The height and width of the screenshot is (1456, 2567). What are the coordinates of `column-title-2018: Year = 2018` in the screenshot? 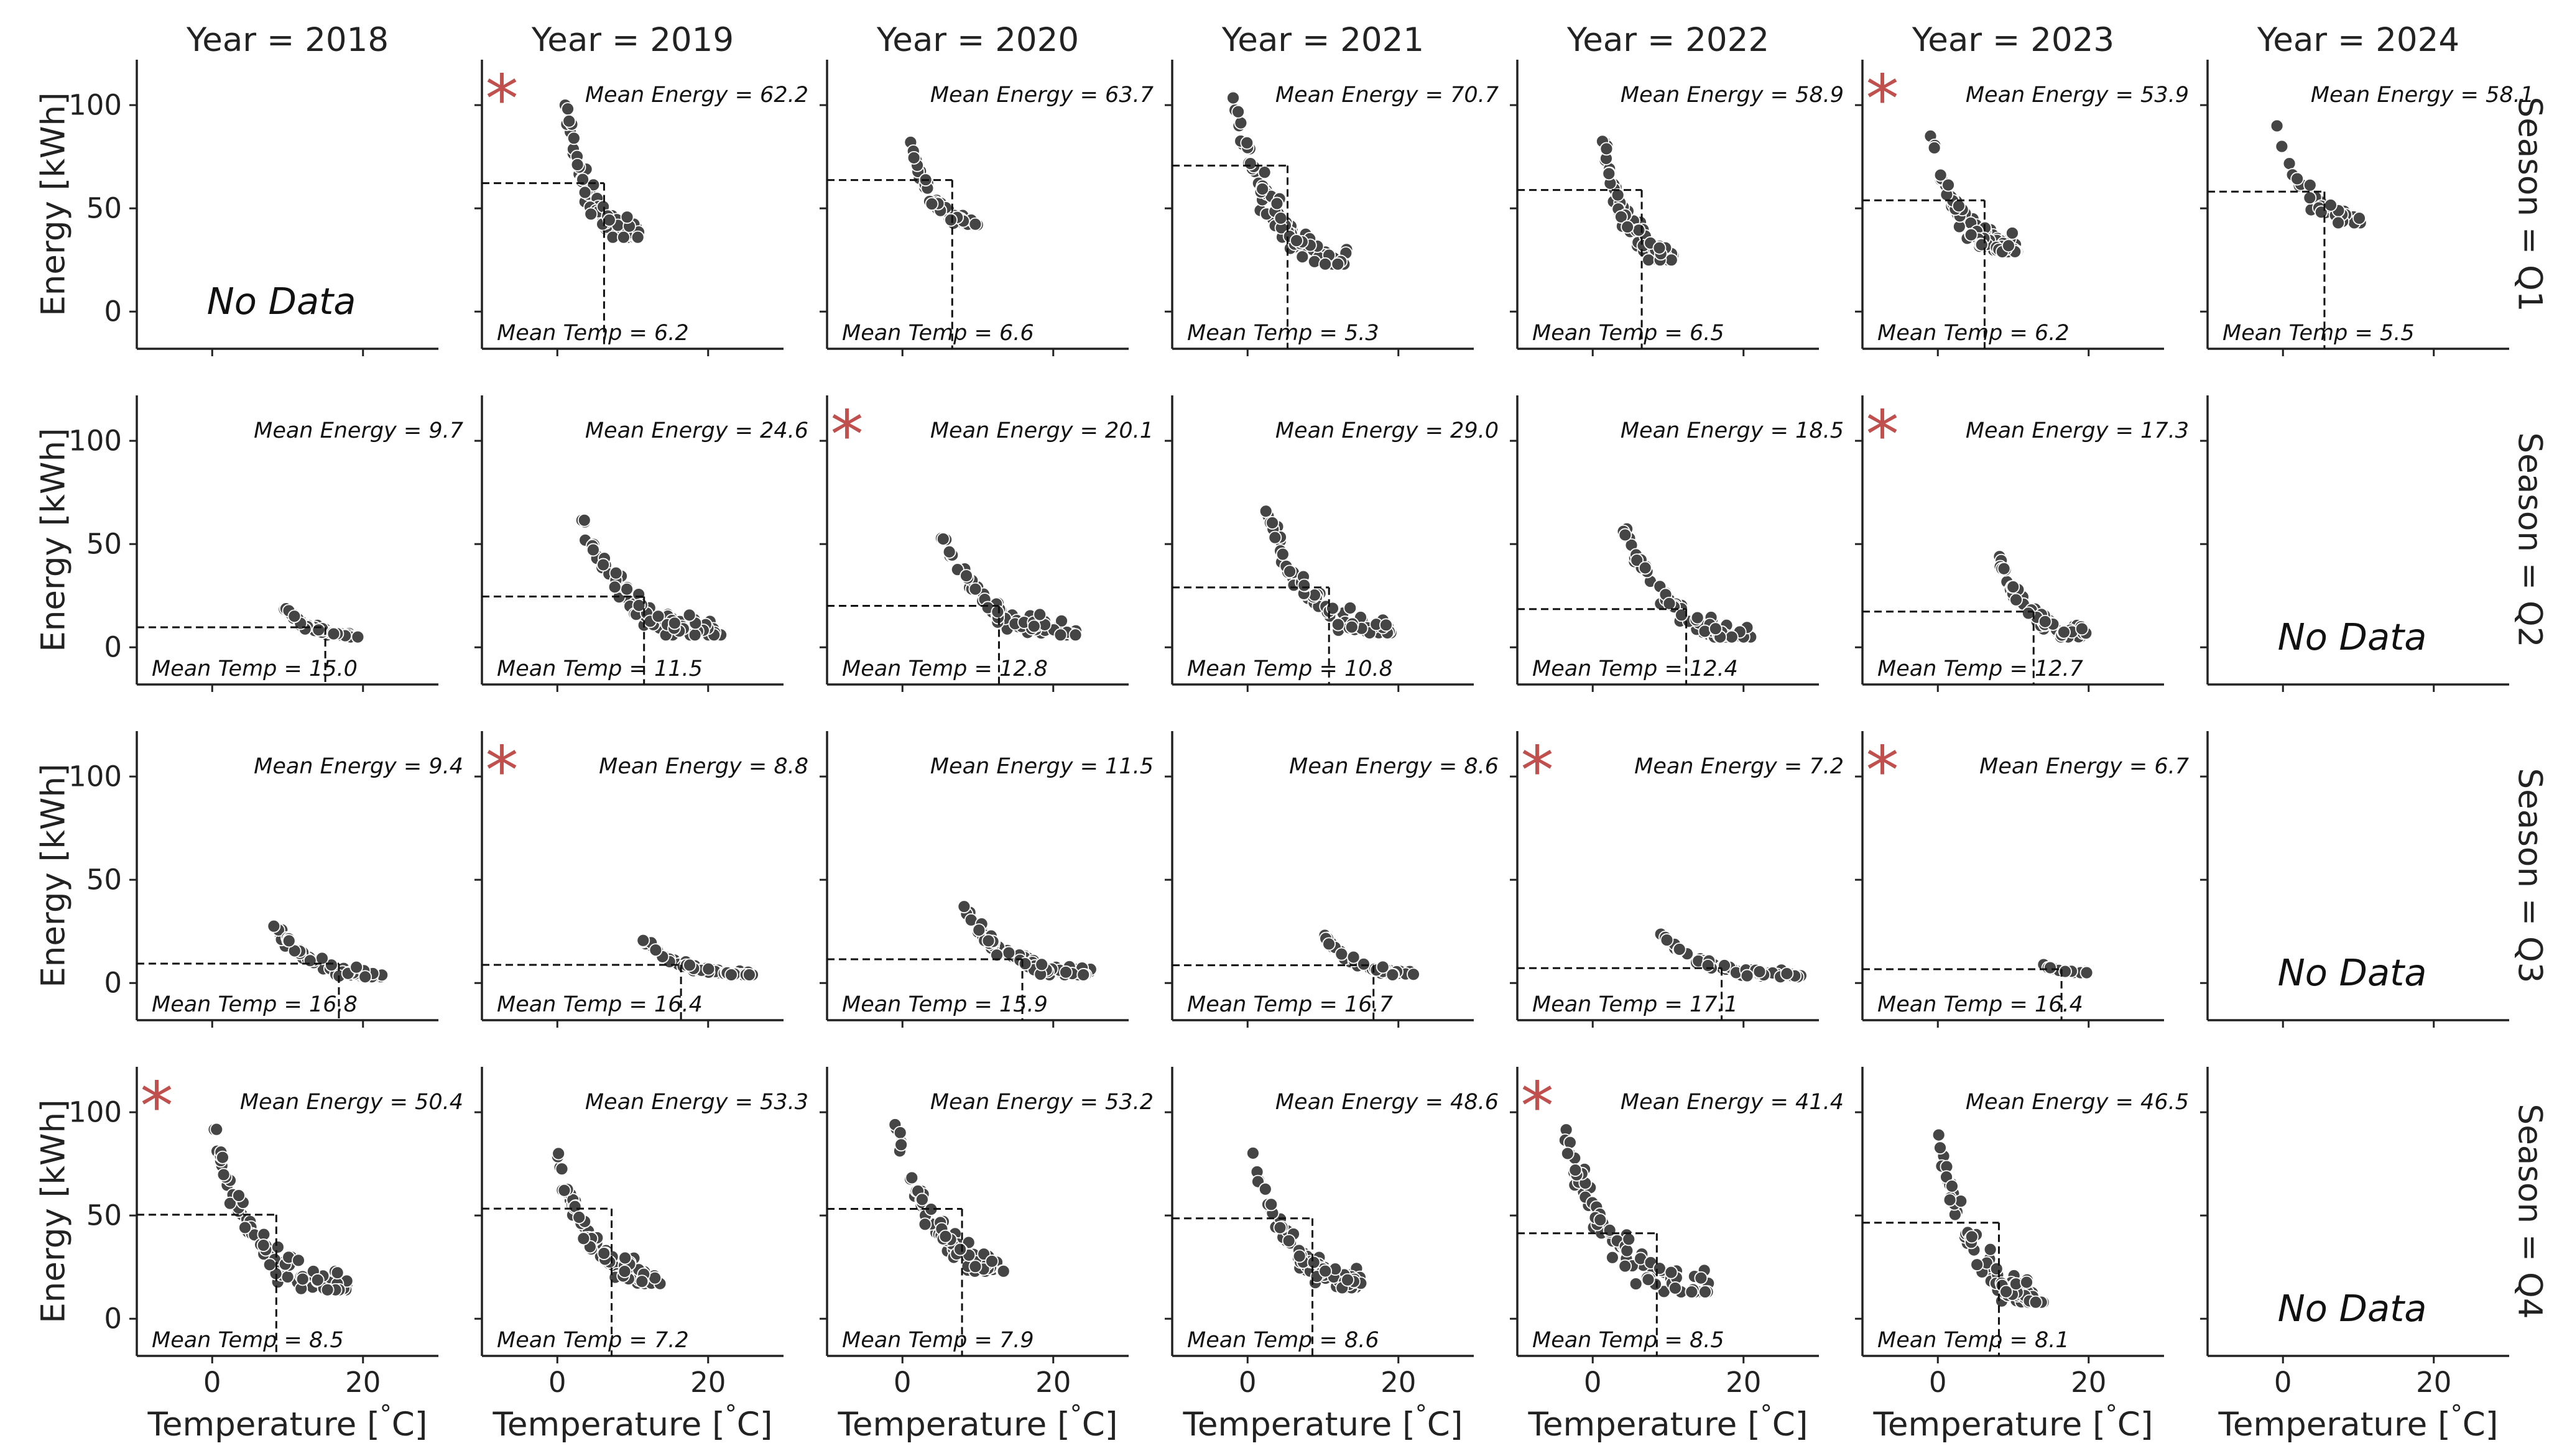 It's located at (287, 40).